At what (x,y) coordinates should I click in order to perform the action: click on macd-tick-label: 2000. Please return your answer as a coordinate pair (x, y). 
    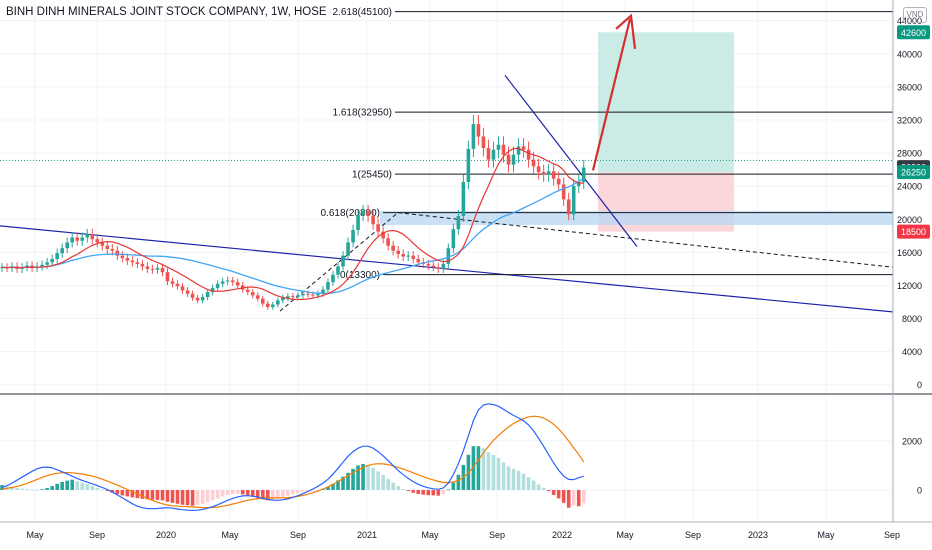
    Looking at the image, I should click on (912, 441).